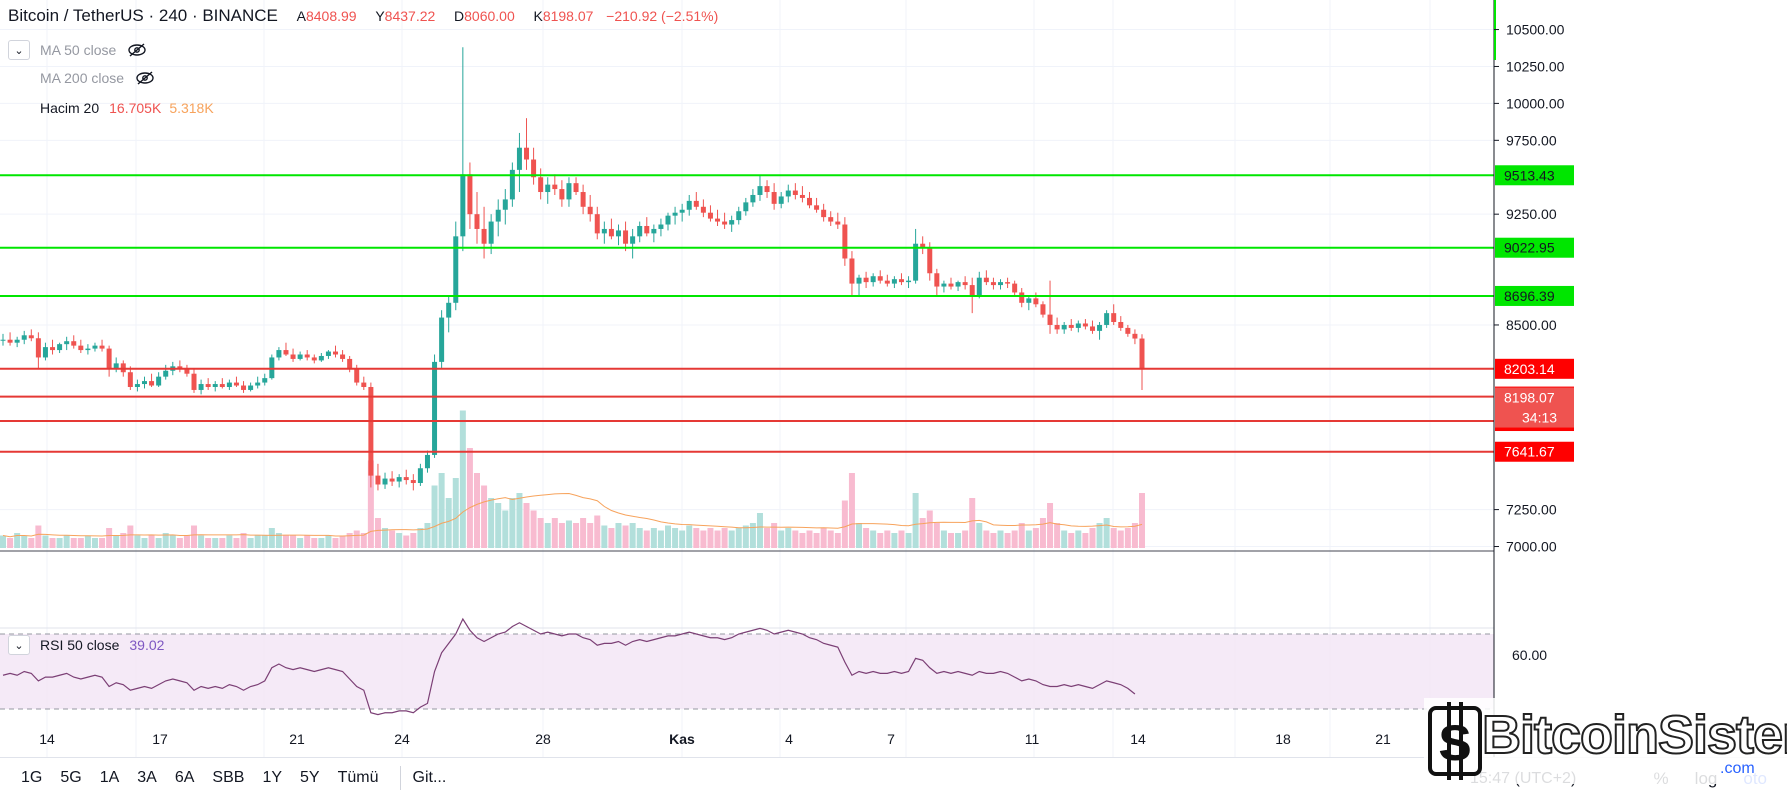 The height and width of the screenshot is (798, 1787). What do you see at coordinates (19, 645) in the screenshot?
I see `collapse-rsi-button: ⌄` at bounding box center [19, 645].